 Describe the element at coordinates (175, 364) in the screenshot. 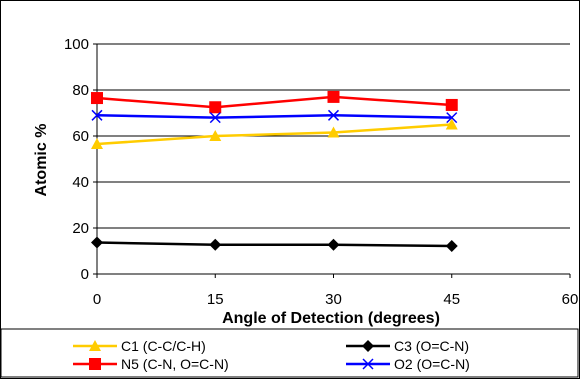

I see `legend-label: N5 (C-N, O=C-N)` at that location.